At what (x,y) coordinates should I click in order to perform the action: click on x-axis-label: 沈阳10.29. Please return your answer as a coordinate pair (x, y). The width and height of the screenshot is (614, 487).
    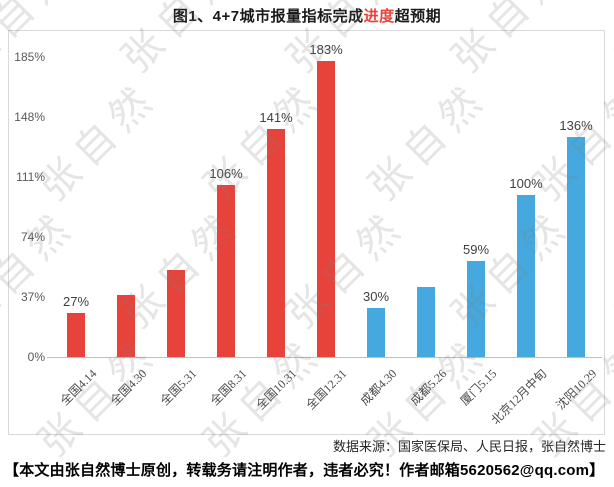
    Looking at the image, I should click on (576, 389).